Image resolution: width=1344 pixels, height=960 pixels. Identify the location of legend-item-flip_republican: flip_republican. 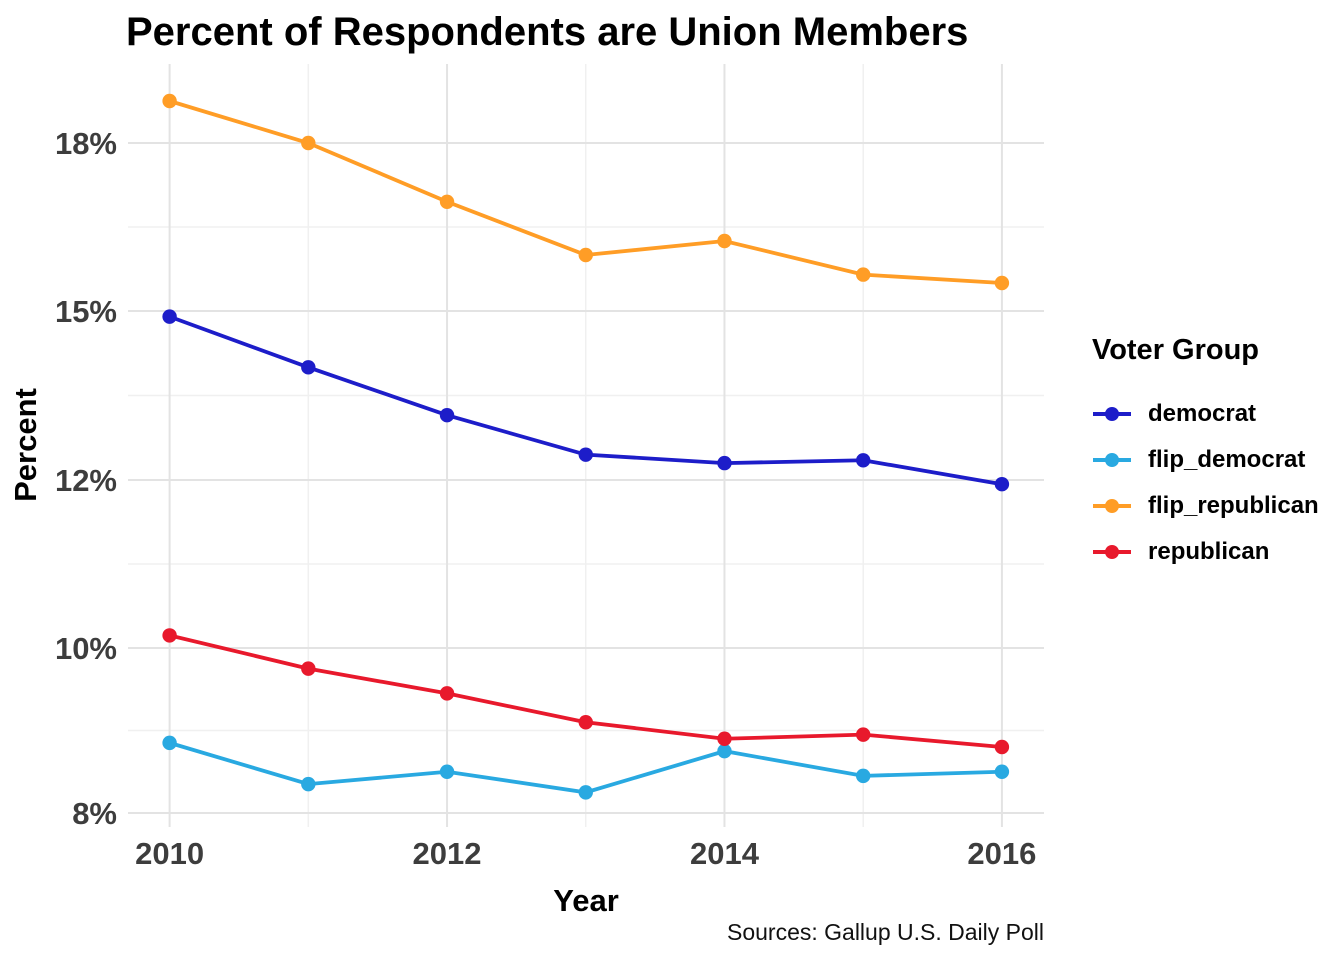
(1205, 506).